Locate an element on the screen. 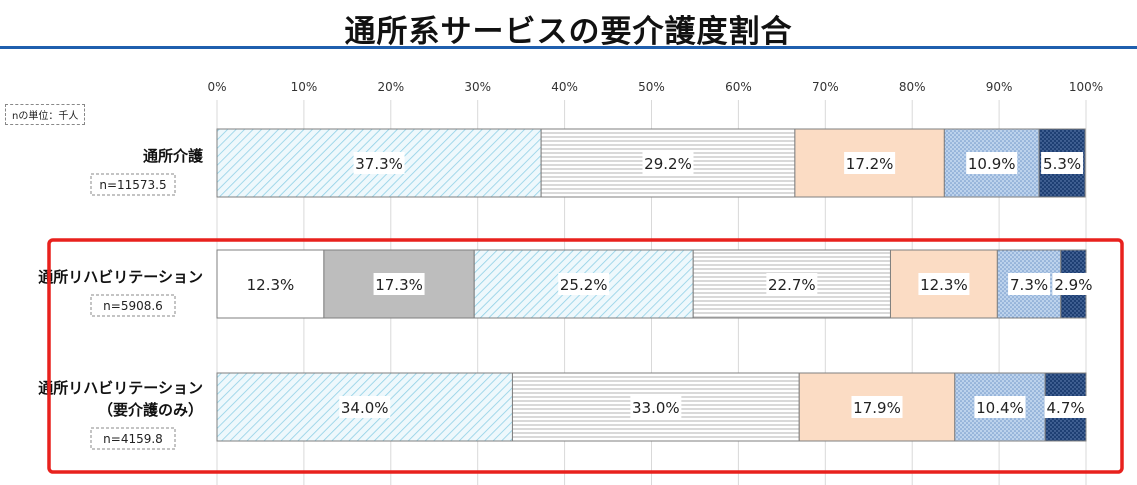 The width and height of the screenshot is (1137, 485). x-tick-label: 40% is located at coordinates (564, 87).